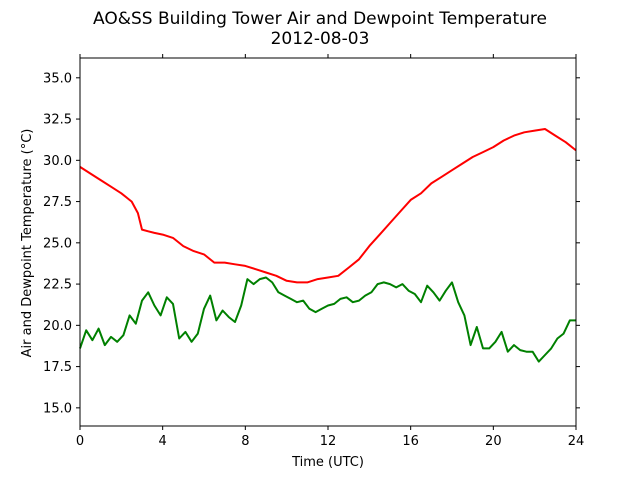 Image resolution: width=640 pixels, height=480 pixels. Describe the element at coordinates (328, 441) in the screenshot. I see `x-tick-label: 12` at that location.